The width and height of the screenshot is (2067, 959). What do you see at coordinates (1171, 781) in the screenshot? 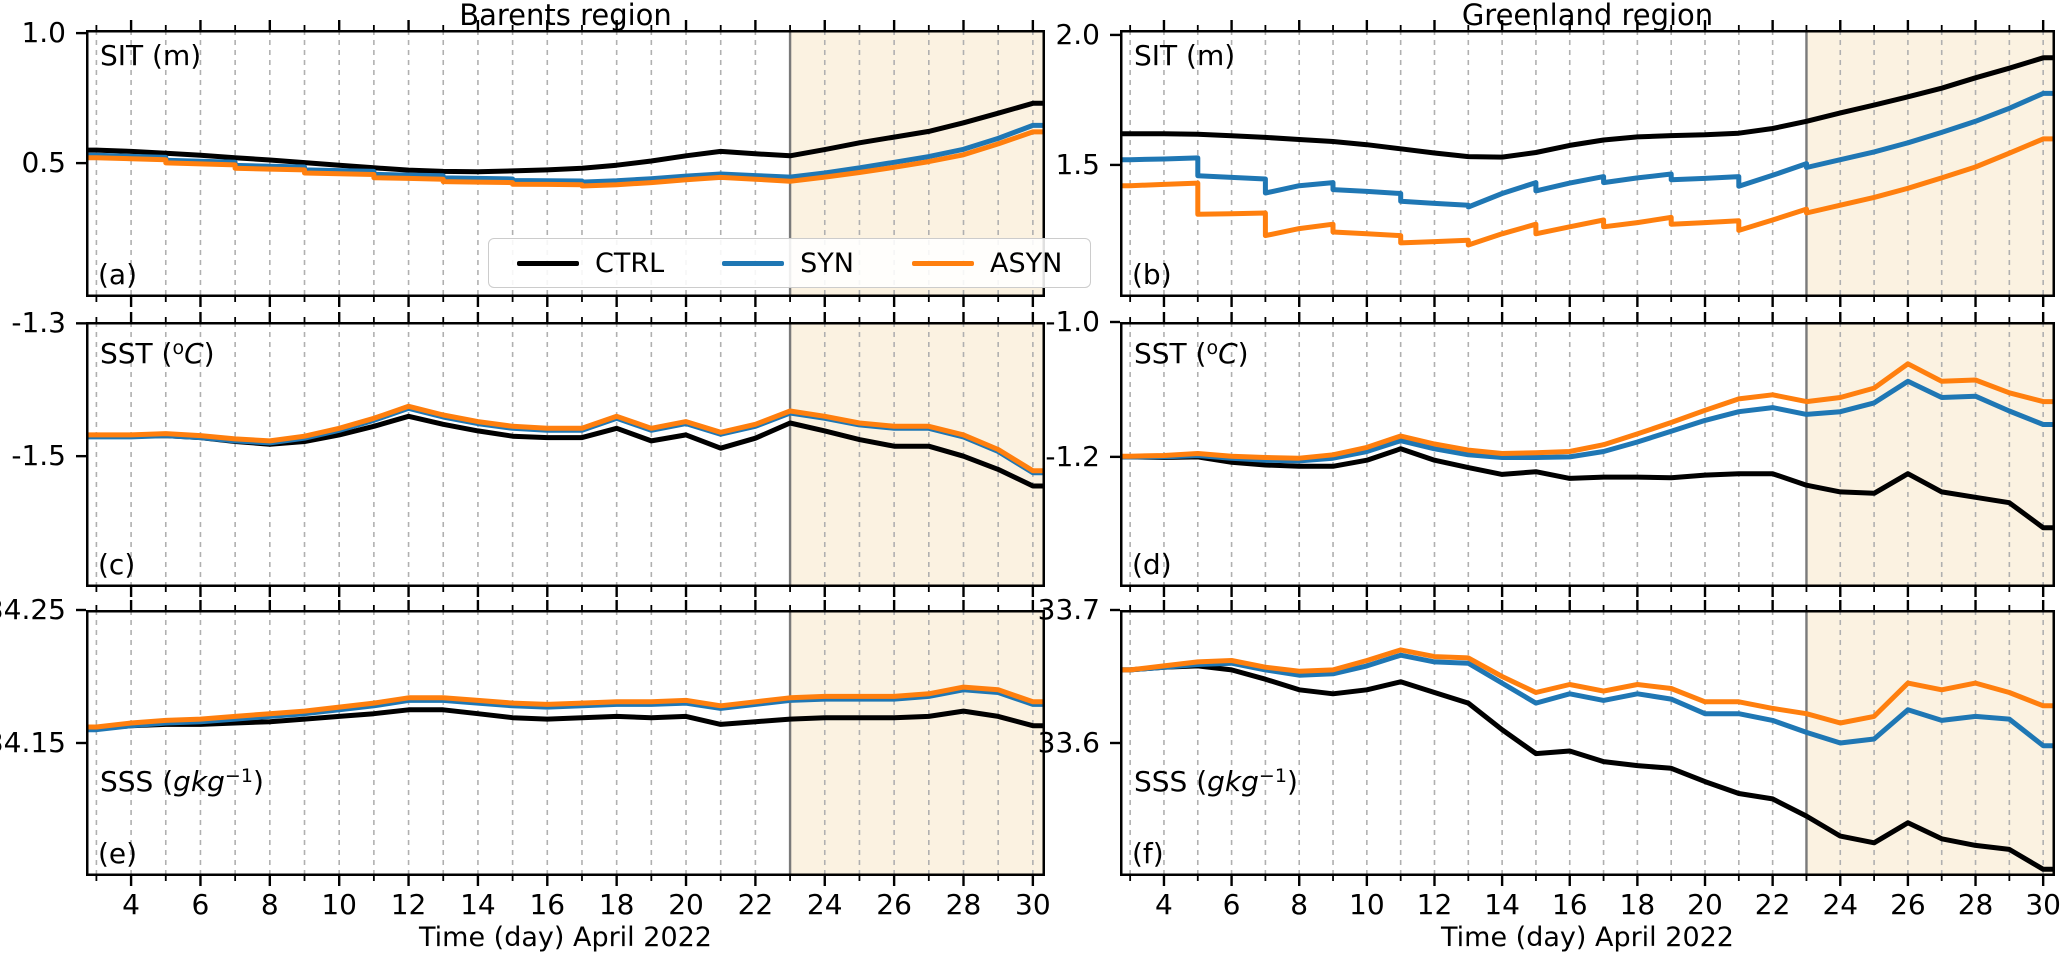
I see `variable-label-part: SSS (` at bounding box center [1171, 781].